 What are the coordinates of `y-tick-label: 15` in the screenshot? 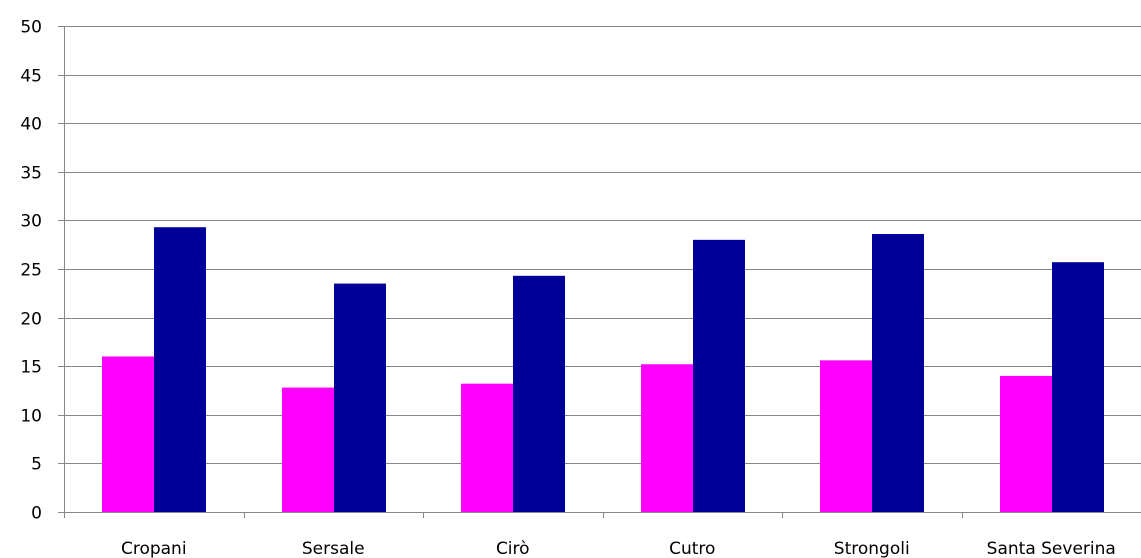 It's located at (31, 368).